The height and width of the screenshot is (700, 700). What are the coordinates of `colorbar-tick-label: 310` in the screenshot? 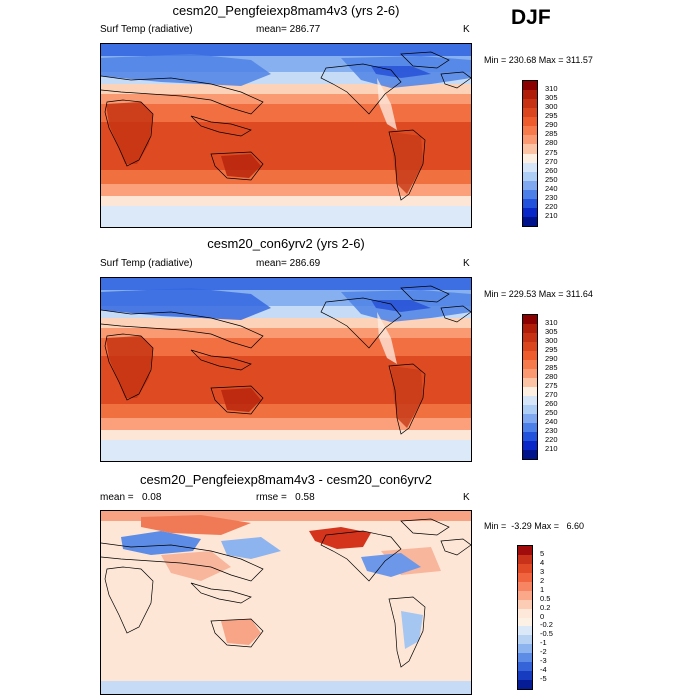 It's located at (551, 322).